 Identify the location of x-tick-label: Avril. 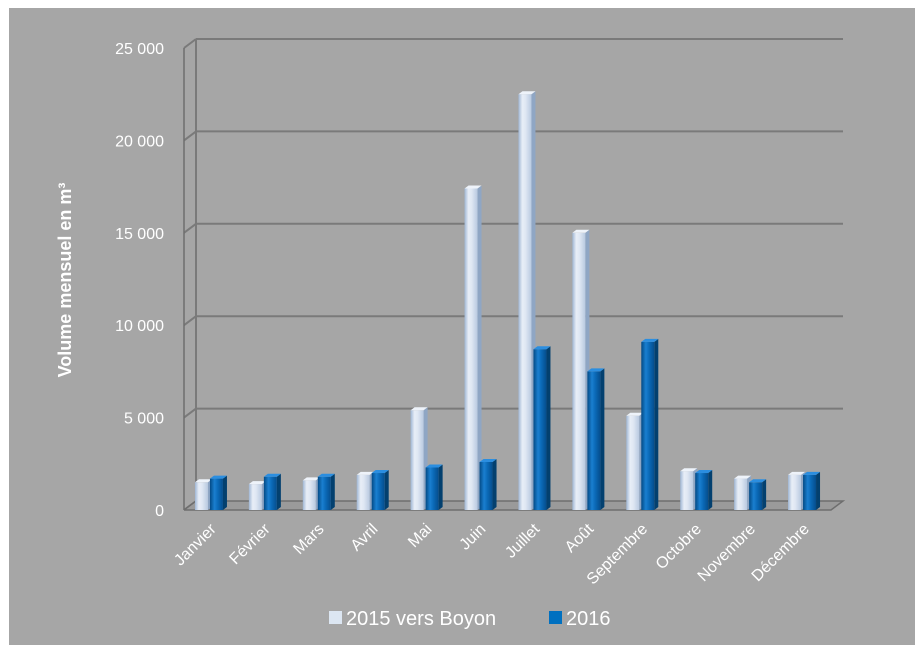
(365, 538).